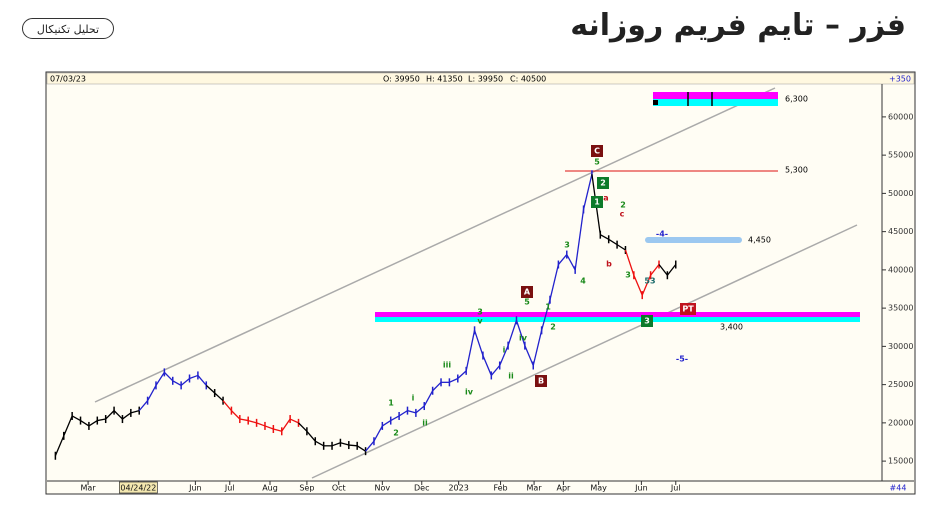 Image resolution: width=940 pixels, height=505 pixels. I want to click on x-tick-label: Nov, so click(383, 488).